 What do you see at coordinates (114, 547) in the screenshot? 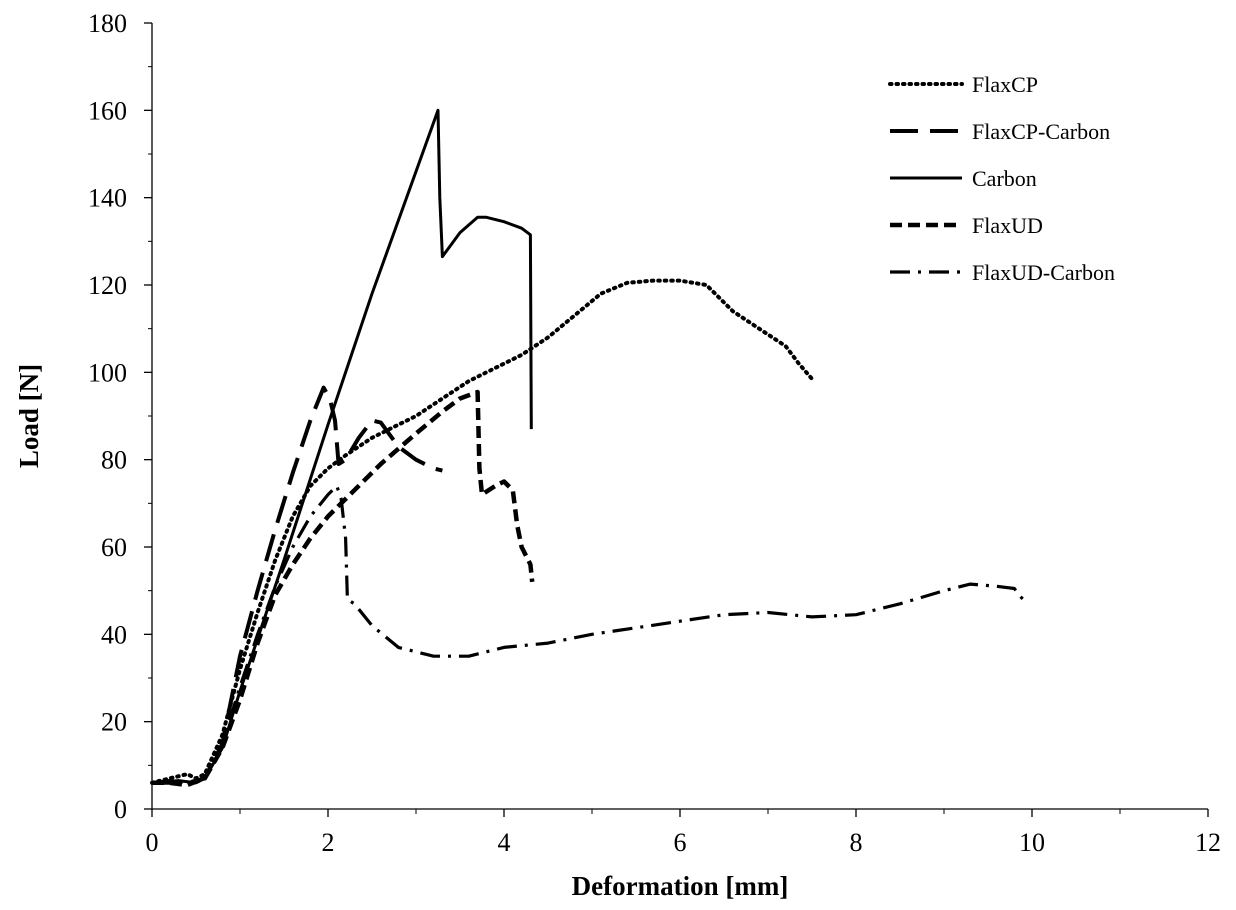
I see `y-tick-label: 60` at bounding box center [114, 547].